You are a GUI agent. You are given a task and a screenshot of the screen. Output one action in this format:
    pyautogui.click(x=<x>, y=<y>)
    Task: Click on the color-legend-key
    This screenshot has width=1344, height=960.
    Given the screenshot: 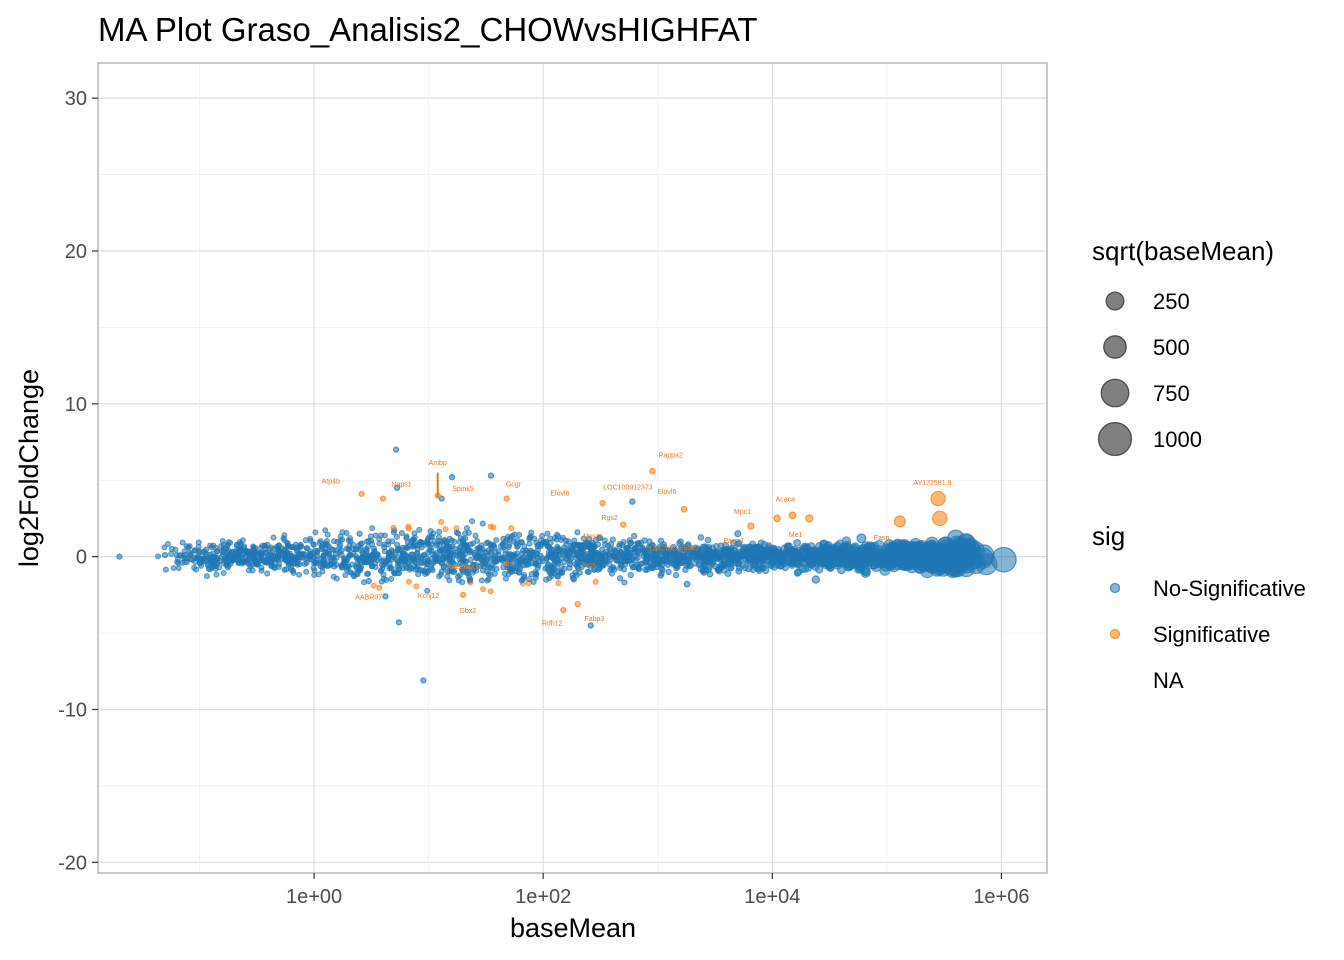 What is the action you would take?
    pyautogui.click(x=1115, y=588)
    